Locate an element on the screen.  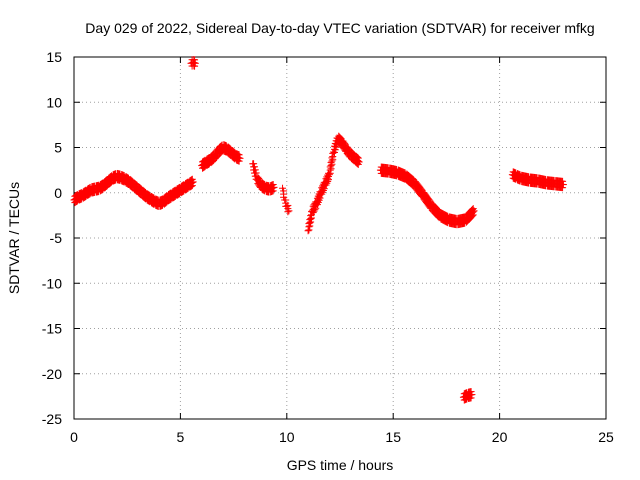
y-axis-label: SDTVAR / TECUs is located at coordinates (14, 238).